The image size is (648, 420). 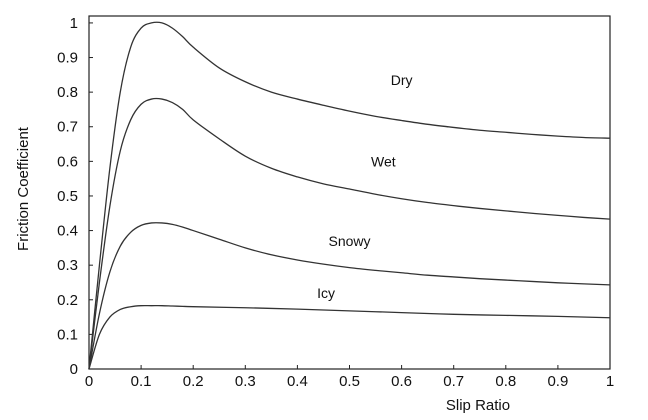 What do you see at coordinates (67, 58) in the screenshot?
I see `y-tick-label: 0.9` at bounding box center [67, 58].